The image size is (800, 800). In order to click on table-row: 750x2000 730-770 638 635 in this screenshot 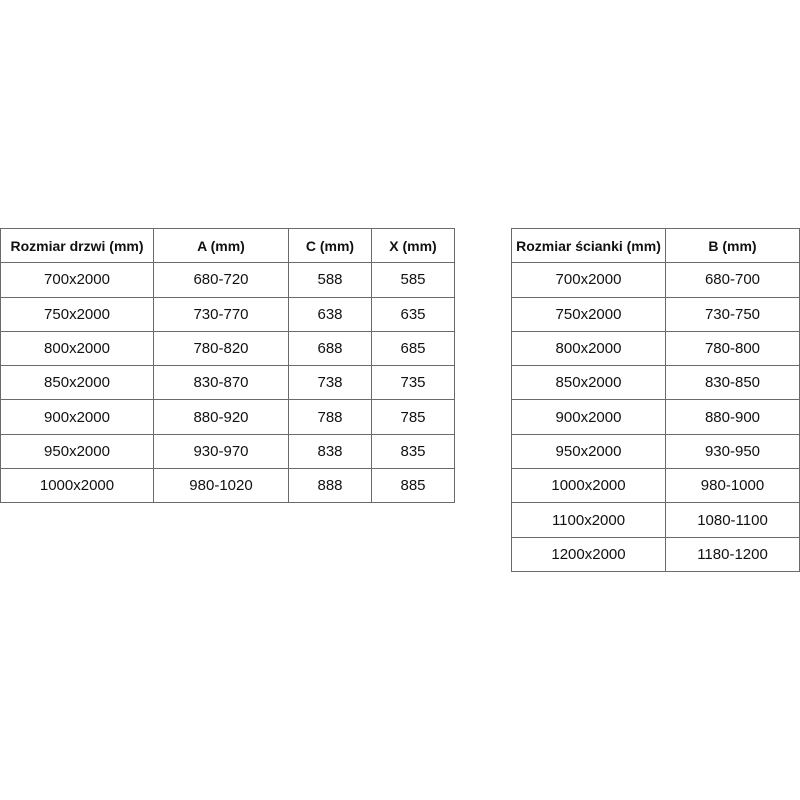, I will do `click(227, 314)`.